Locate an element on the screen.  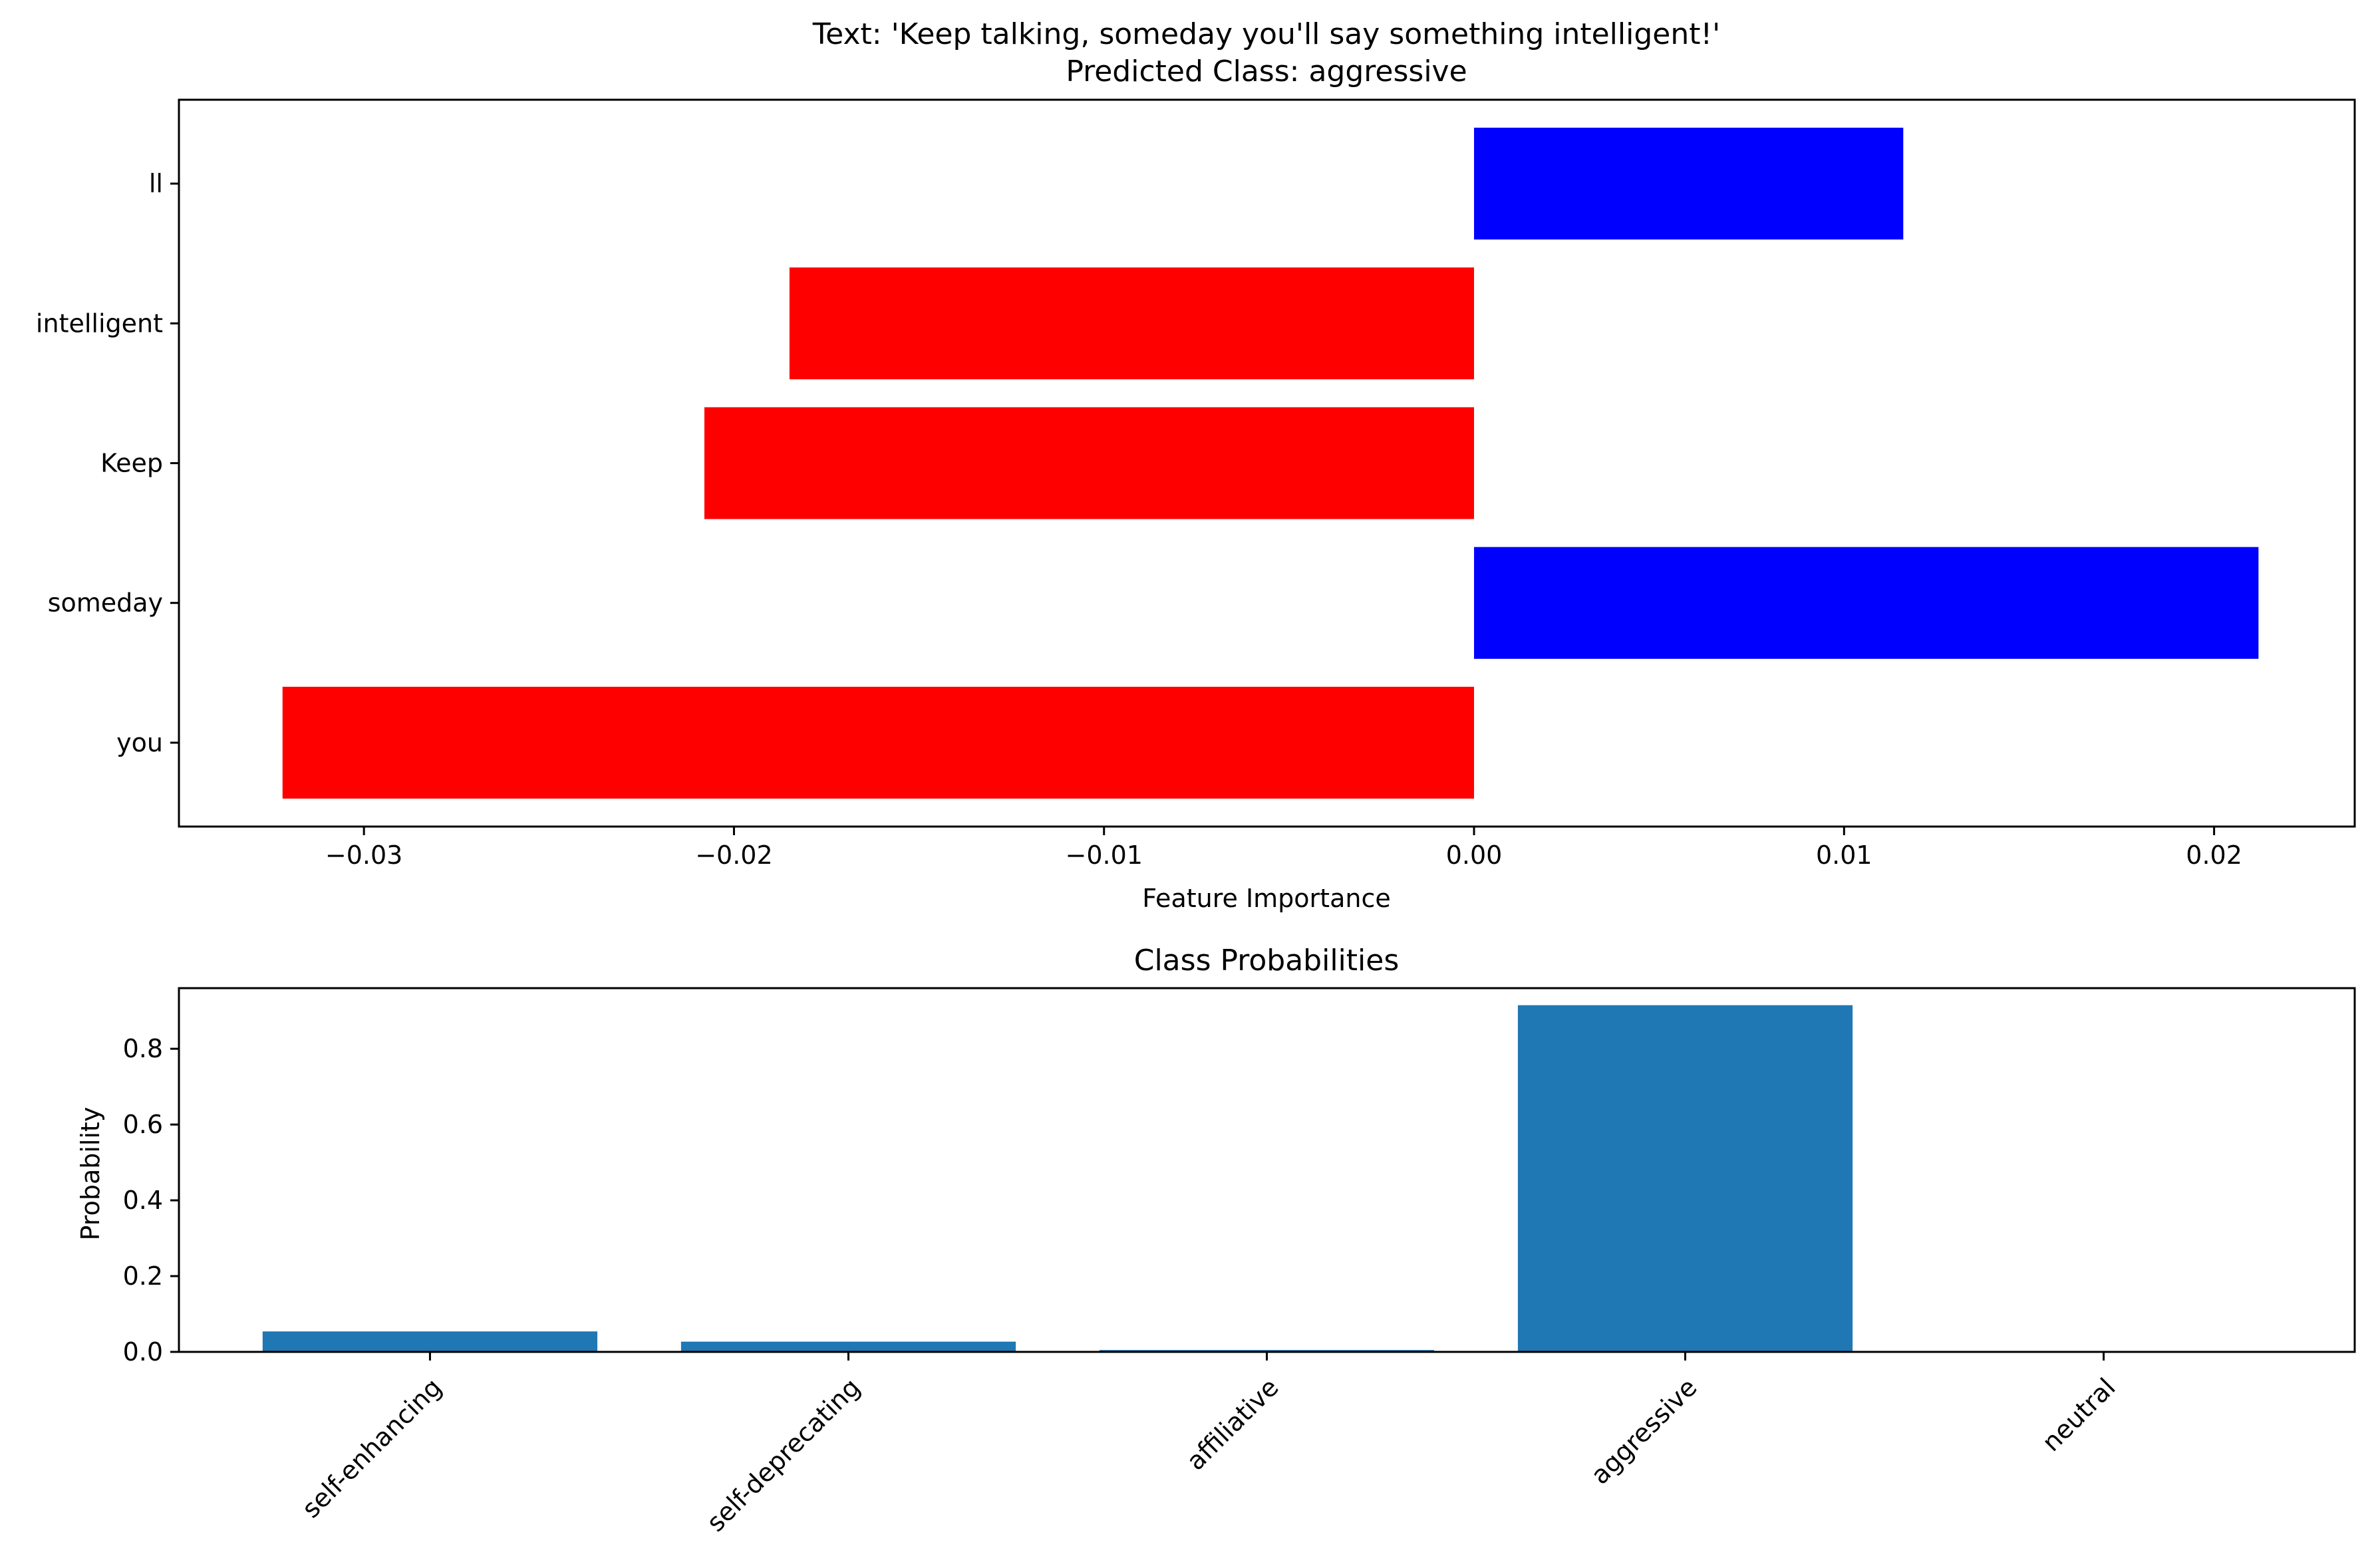
chart1-y-ticks: you someday Keep intelligent ll is located at coordinates (107, 463).